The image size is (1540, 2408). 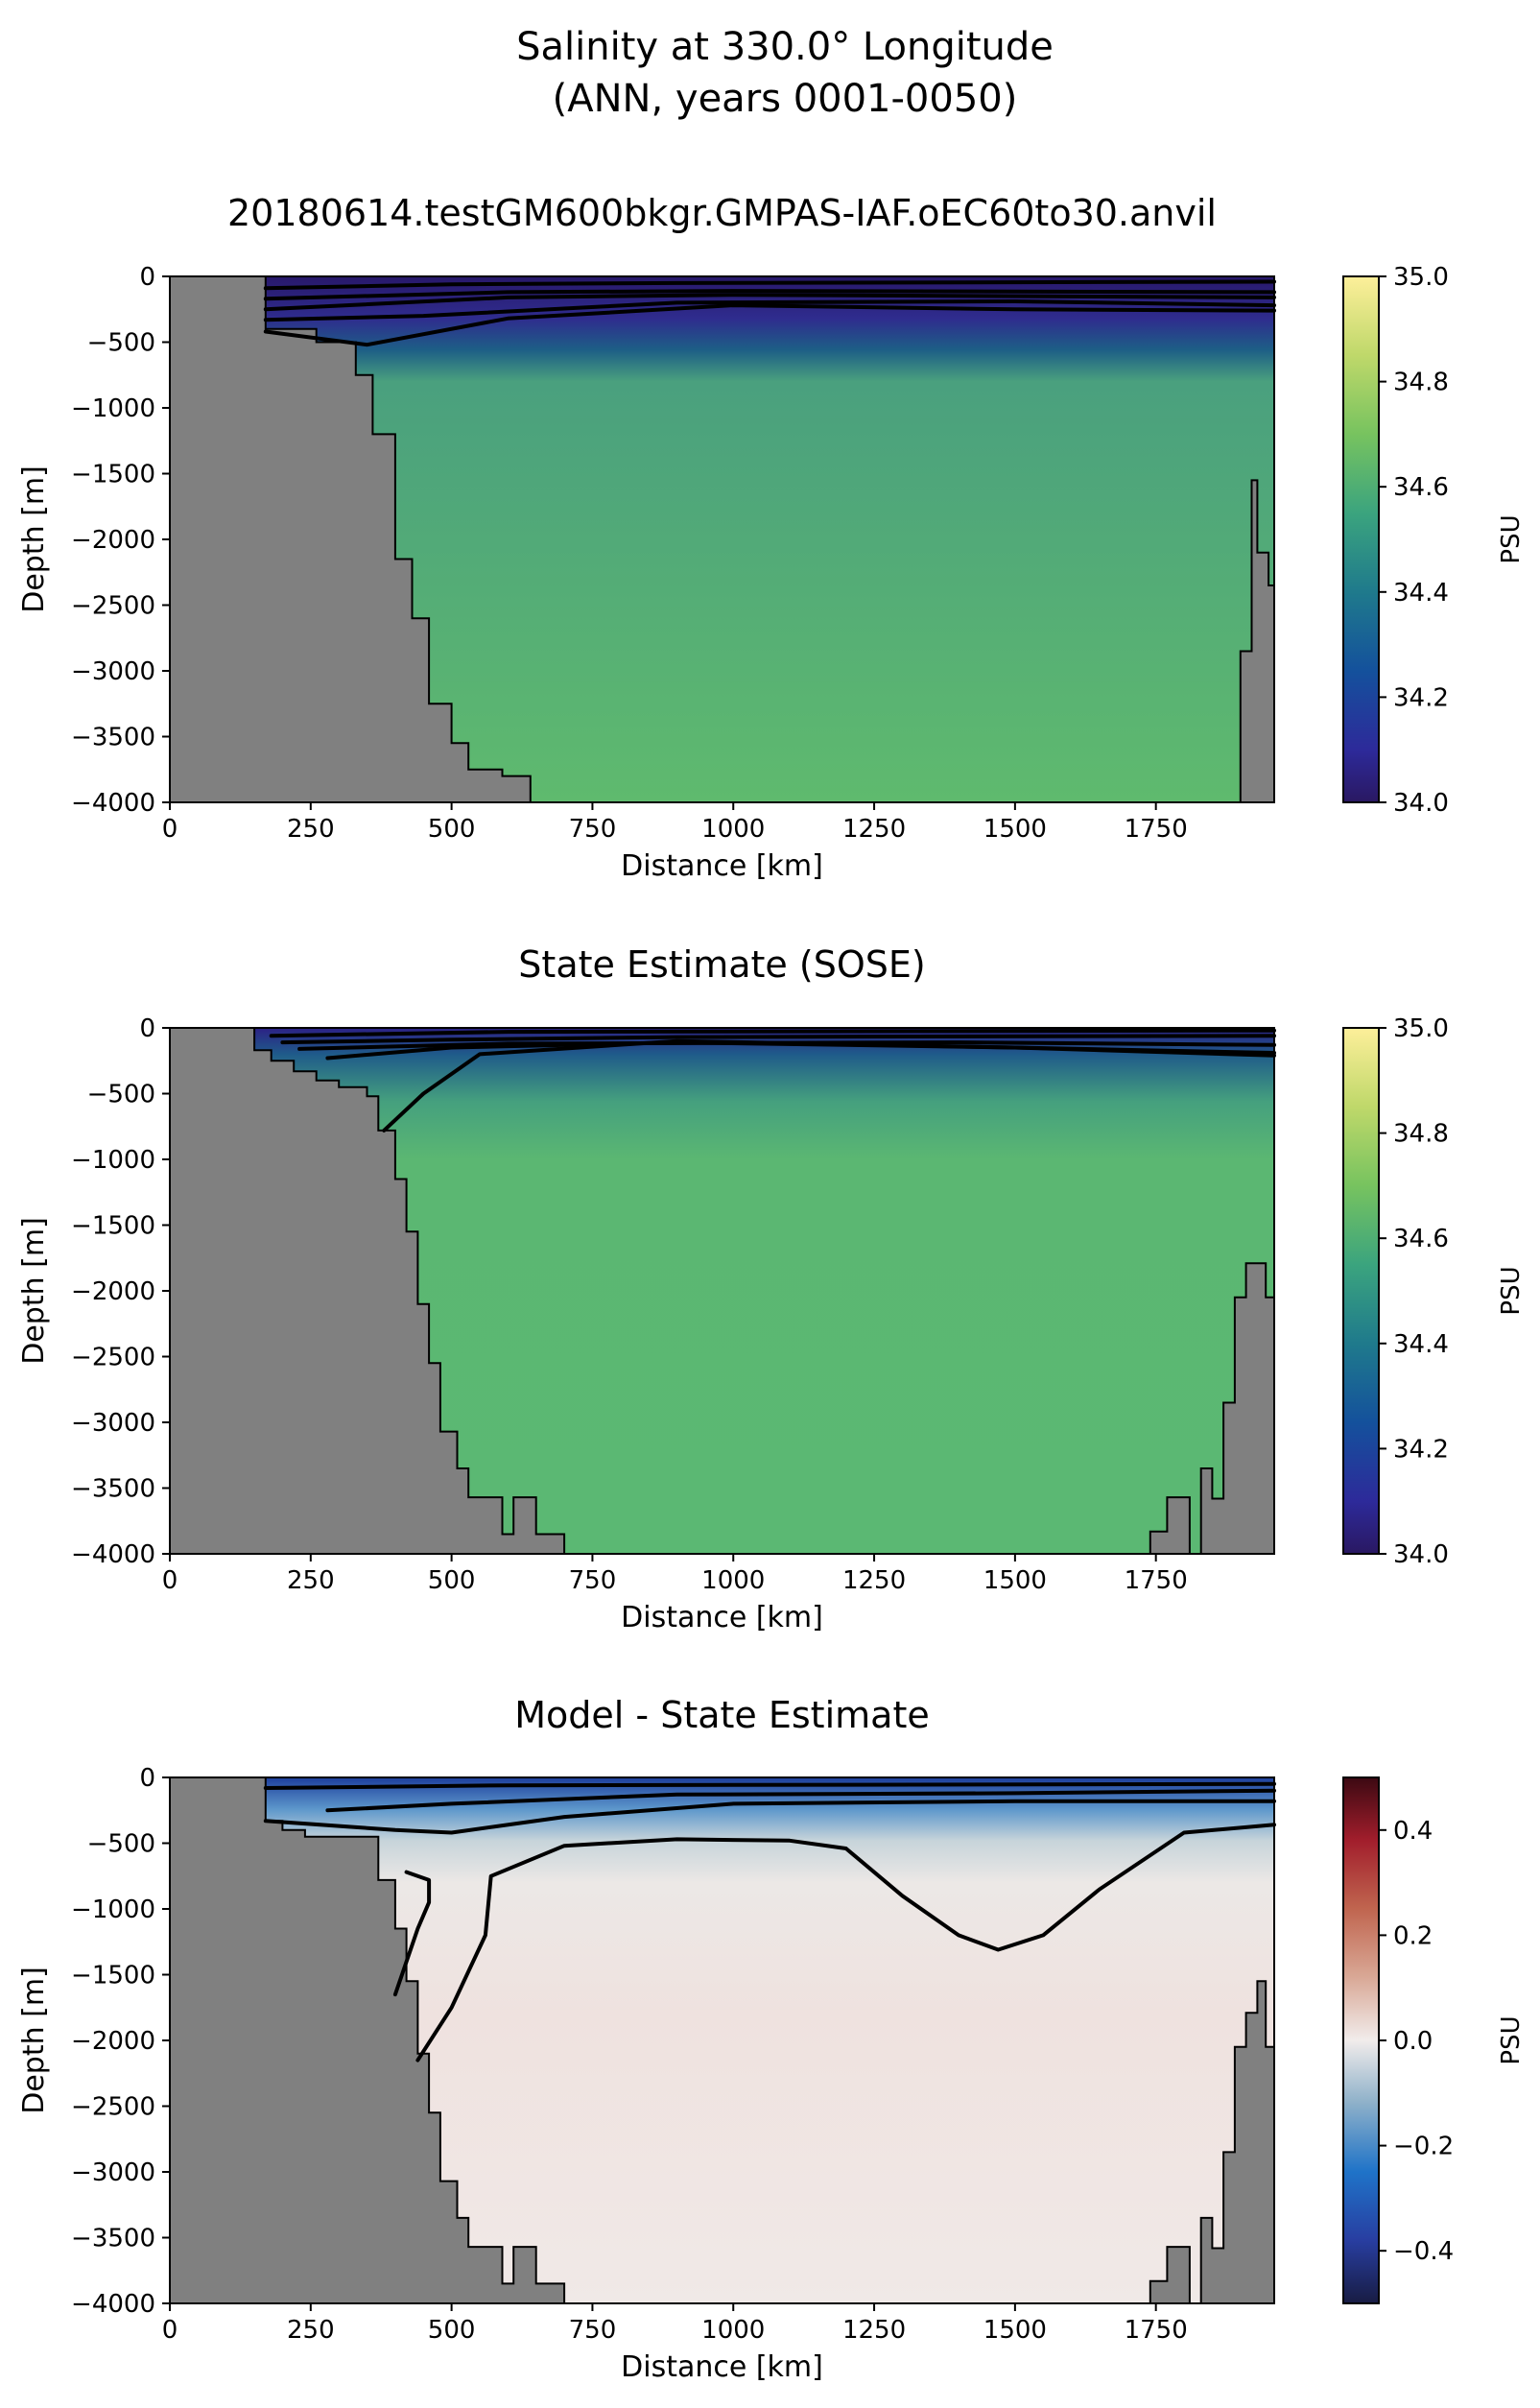 I want to click on figure-title-line1: Salinity at 330.0° Longitude, so click(x=785, y=47).